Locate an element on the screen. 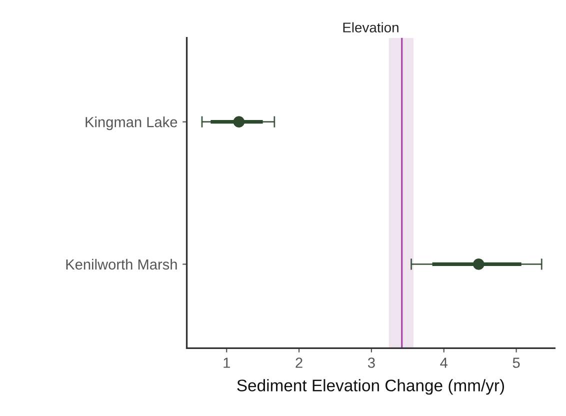  x-axis-title: Sediment Elevation Change (mm/yr) is located at coordinates (370, 387).